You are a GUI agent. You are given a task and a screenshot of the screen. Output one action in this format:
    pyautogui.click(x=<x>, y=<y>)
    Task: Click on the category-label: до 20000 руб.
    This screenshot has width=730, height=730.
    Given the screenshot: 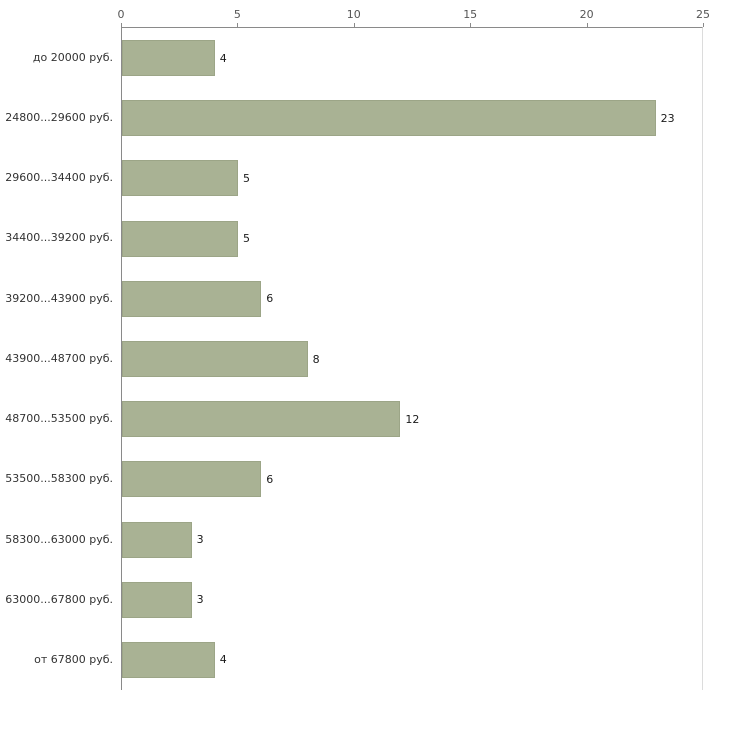 What is the action you would take?
    pyautogui.click(x=72, y=57)
    